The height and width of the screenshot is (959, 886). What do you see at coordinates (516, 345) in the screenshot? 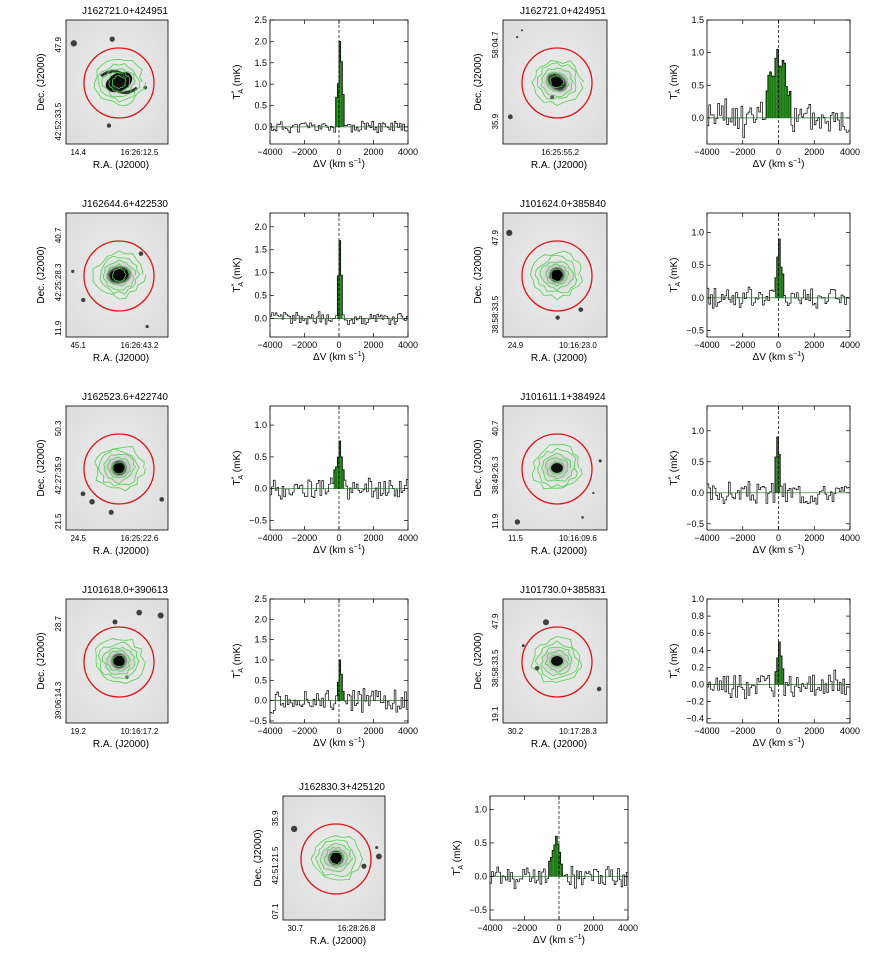
I see `ra-tick-label: 24.9` at bounding box center [516, 345].